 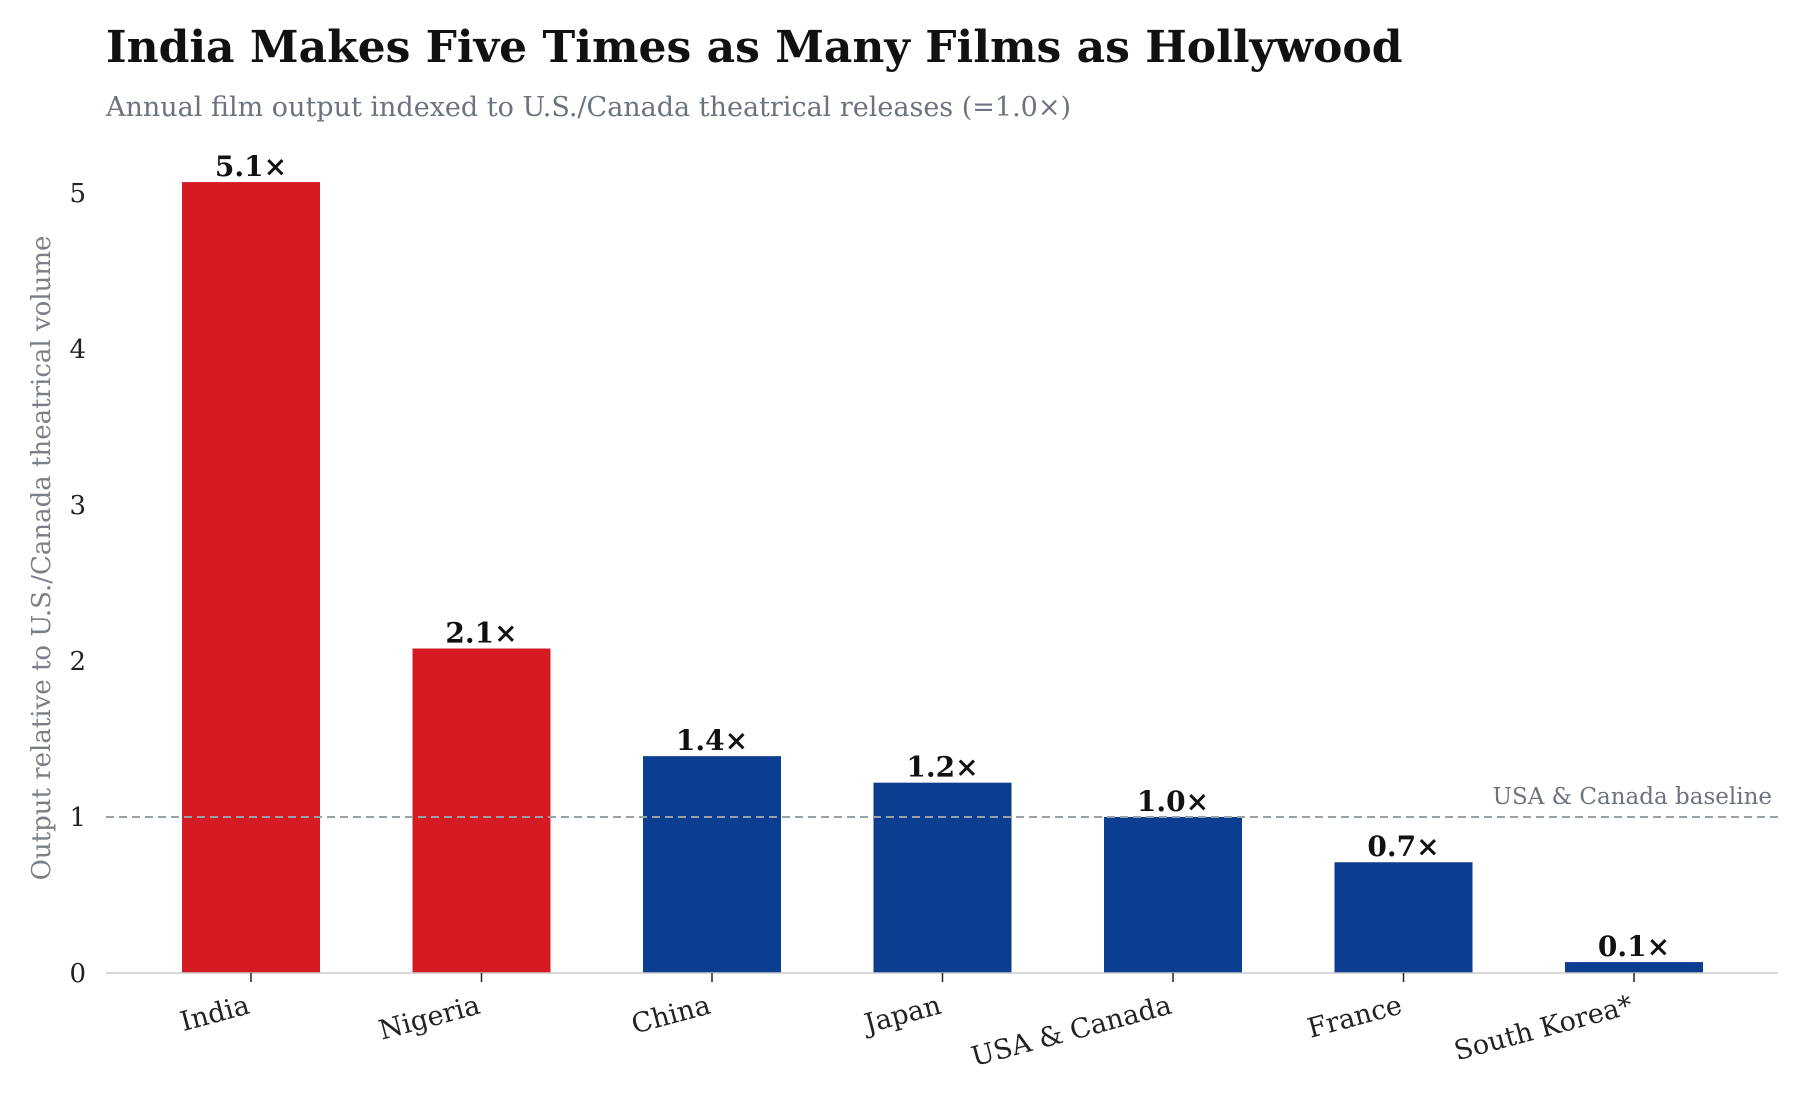 I want to click on bar-usa-canada, so click(x=1173, y=895).